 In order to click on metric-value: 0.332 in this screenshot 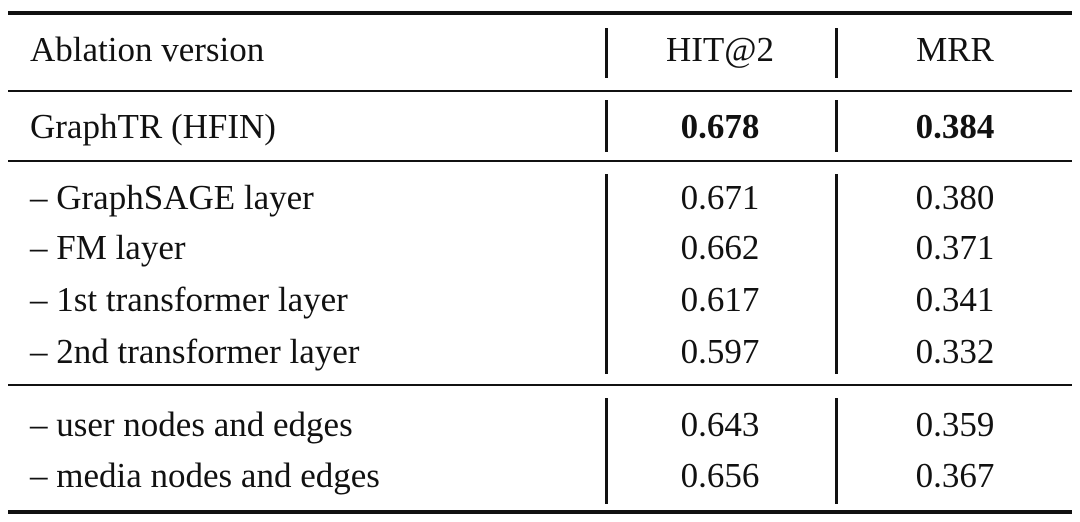, I will do `click(955, 351)`.